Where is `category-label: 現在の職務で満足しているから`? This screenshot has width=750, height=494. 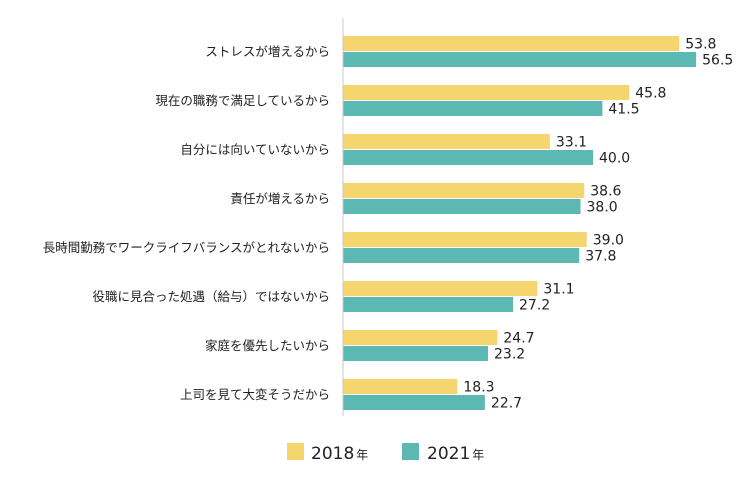
category-label: 現在の職務で満足しているから is located at coordinates (242, 100).